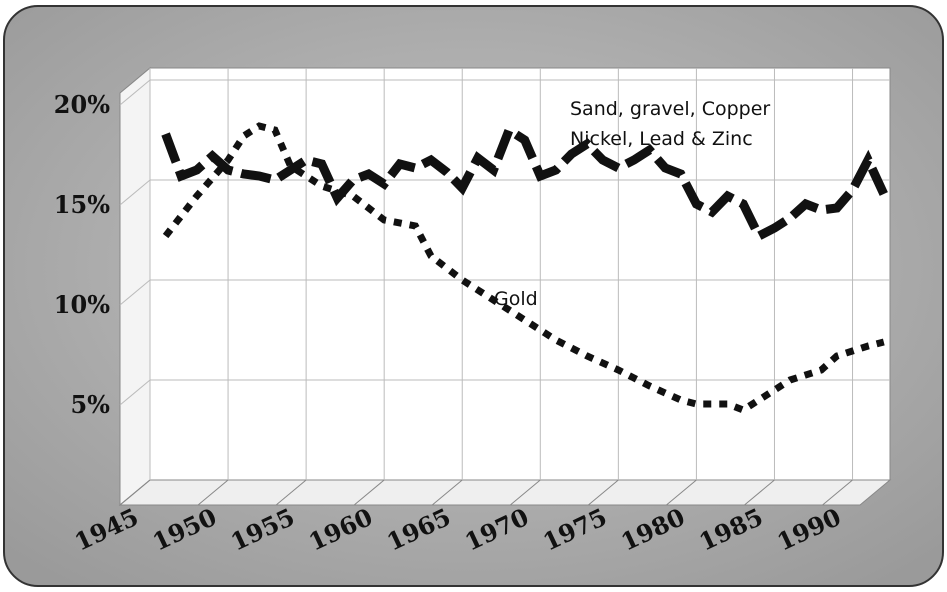 The image size is (947, 592). Describe the element at coordinates (505, 492) in the screenshot. I see `floor` at that location.